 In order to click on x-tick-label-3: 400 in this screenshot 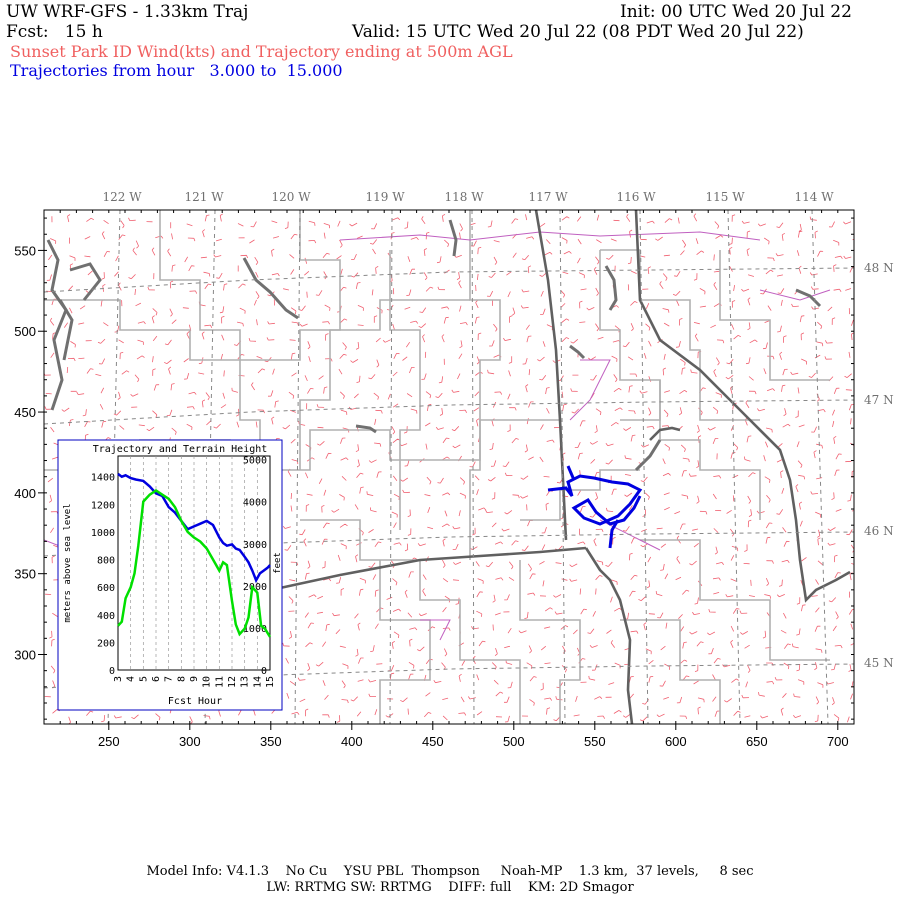, I will do `click(352, 741)`.